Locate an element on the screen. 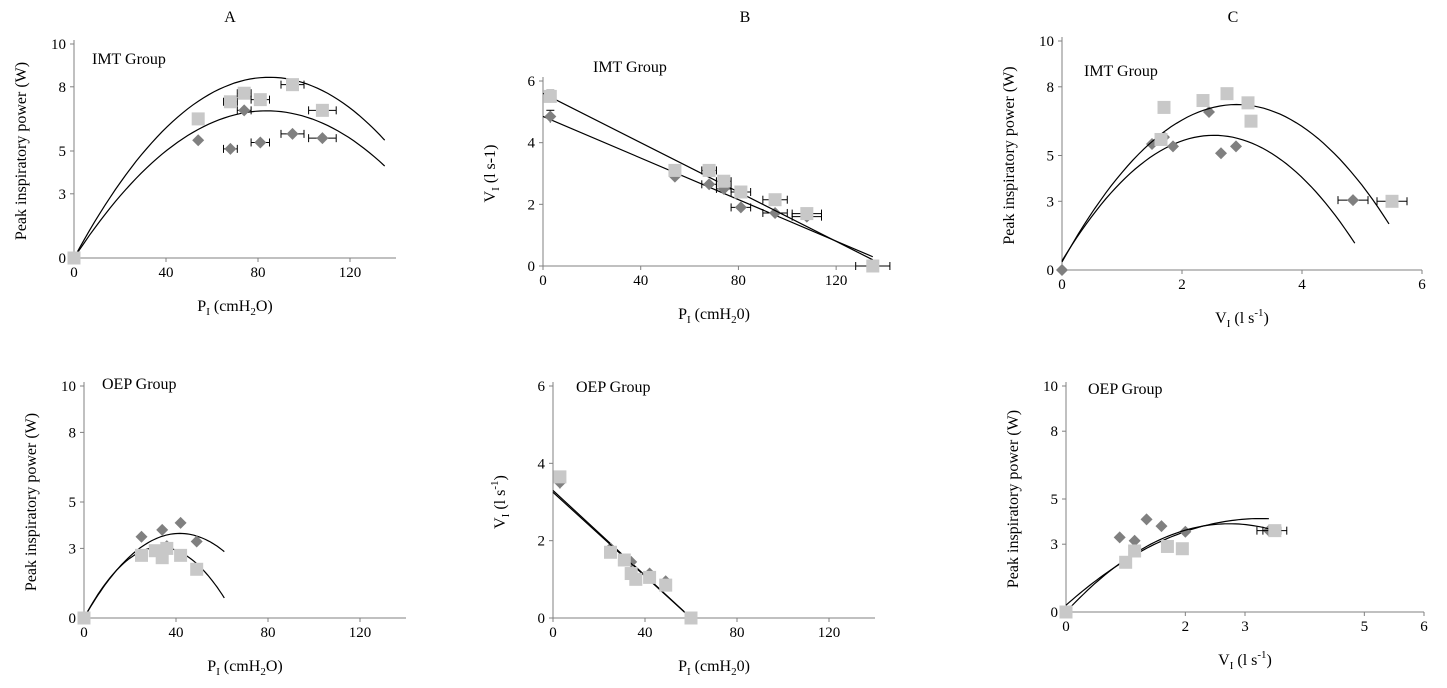  panel-title: IMT Group is located at coordinates (129, 59).